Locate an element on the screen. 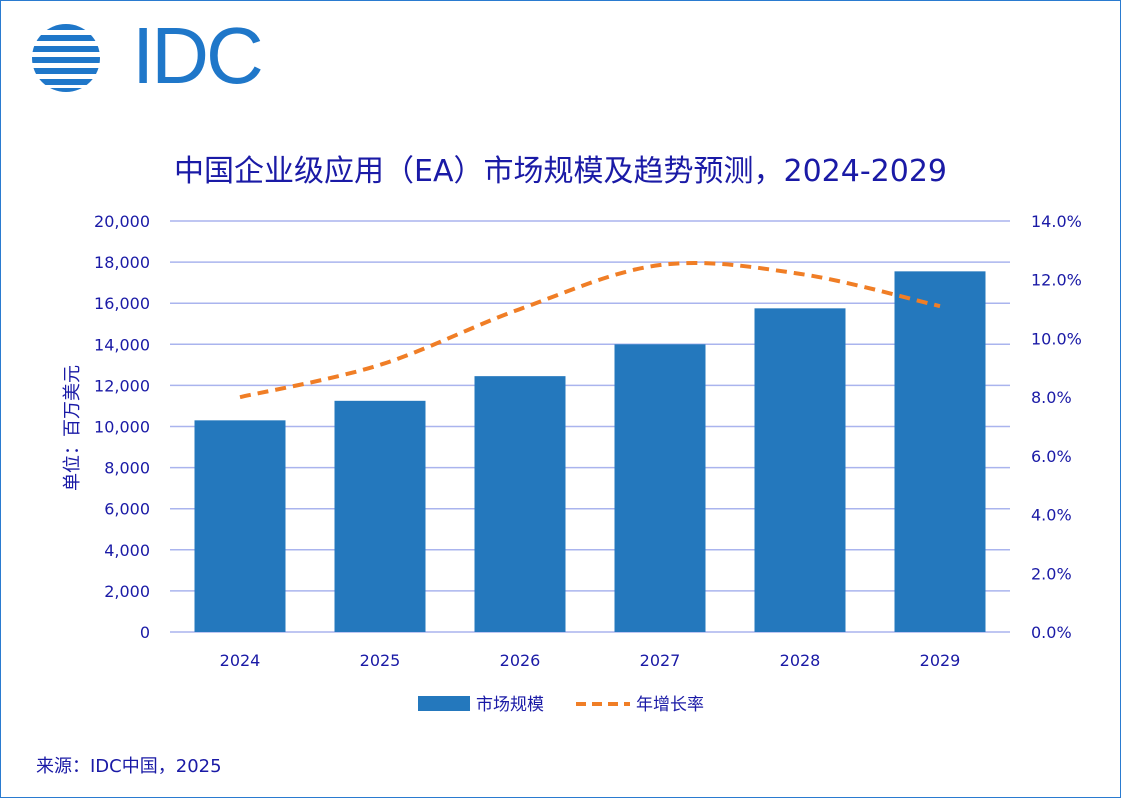  left-tick-label: 4,000 is located at coordinates (127, 550).